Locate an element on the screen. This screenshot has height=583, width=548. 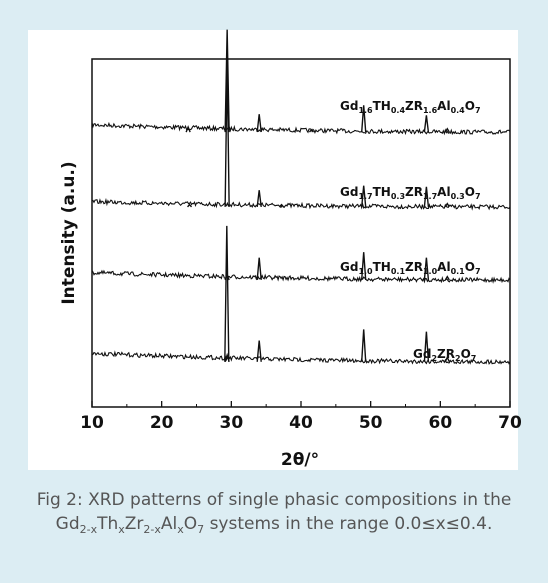
x-tick-label: 30 is located at coordinates (231, 423).